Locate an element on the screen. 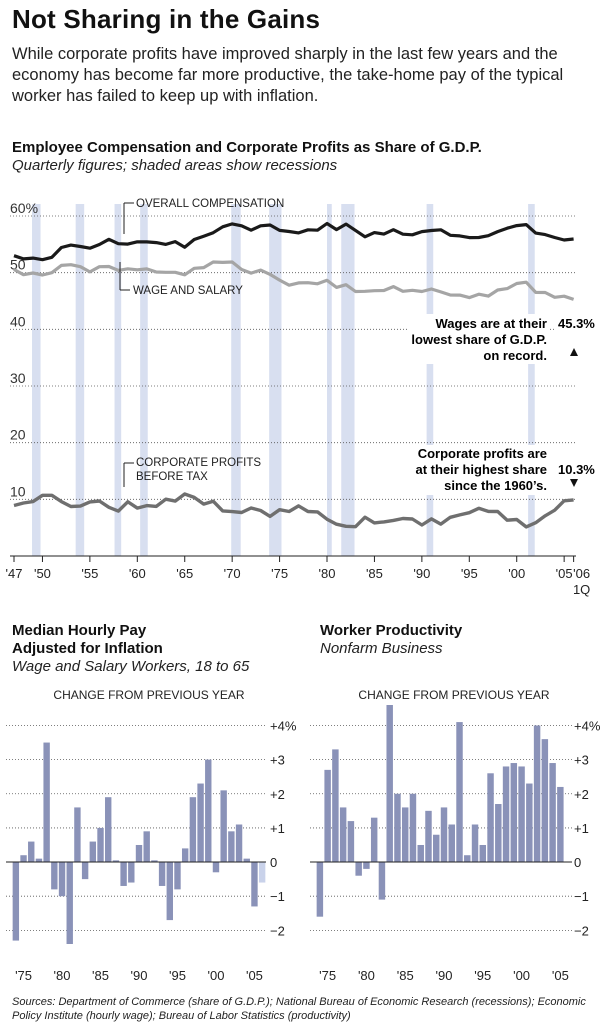  series-line-wage-and-salary is located at coordinates (294, 280).